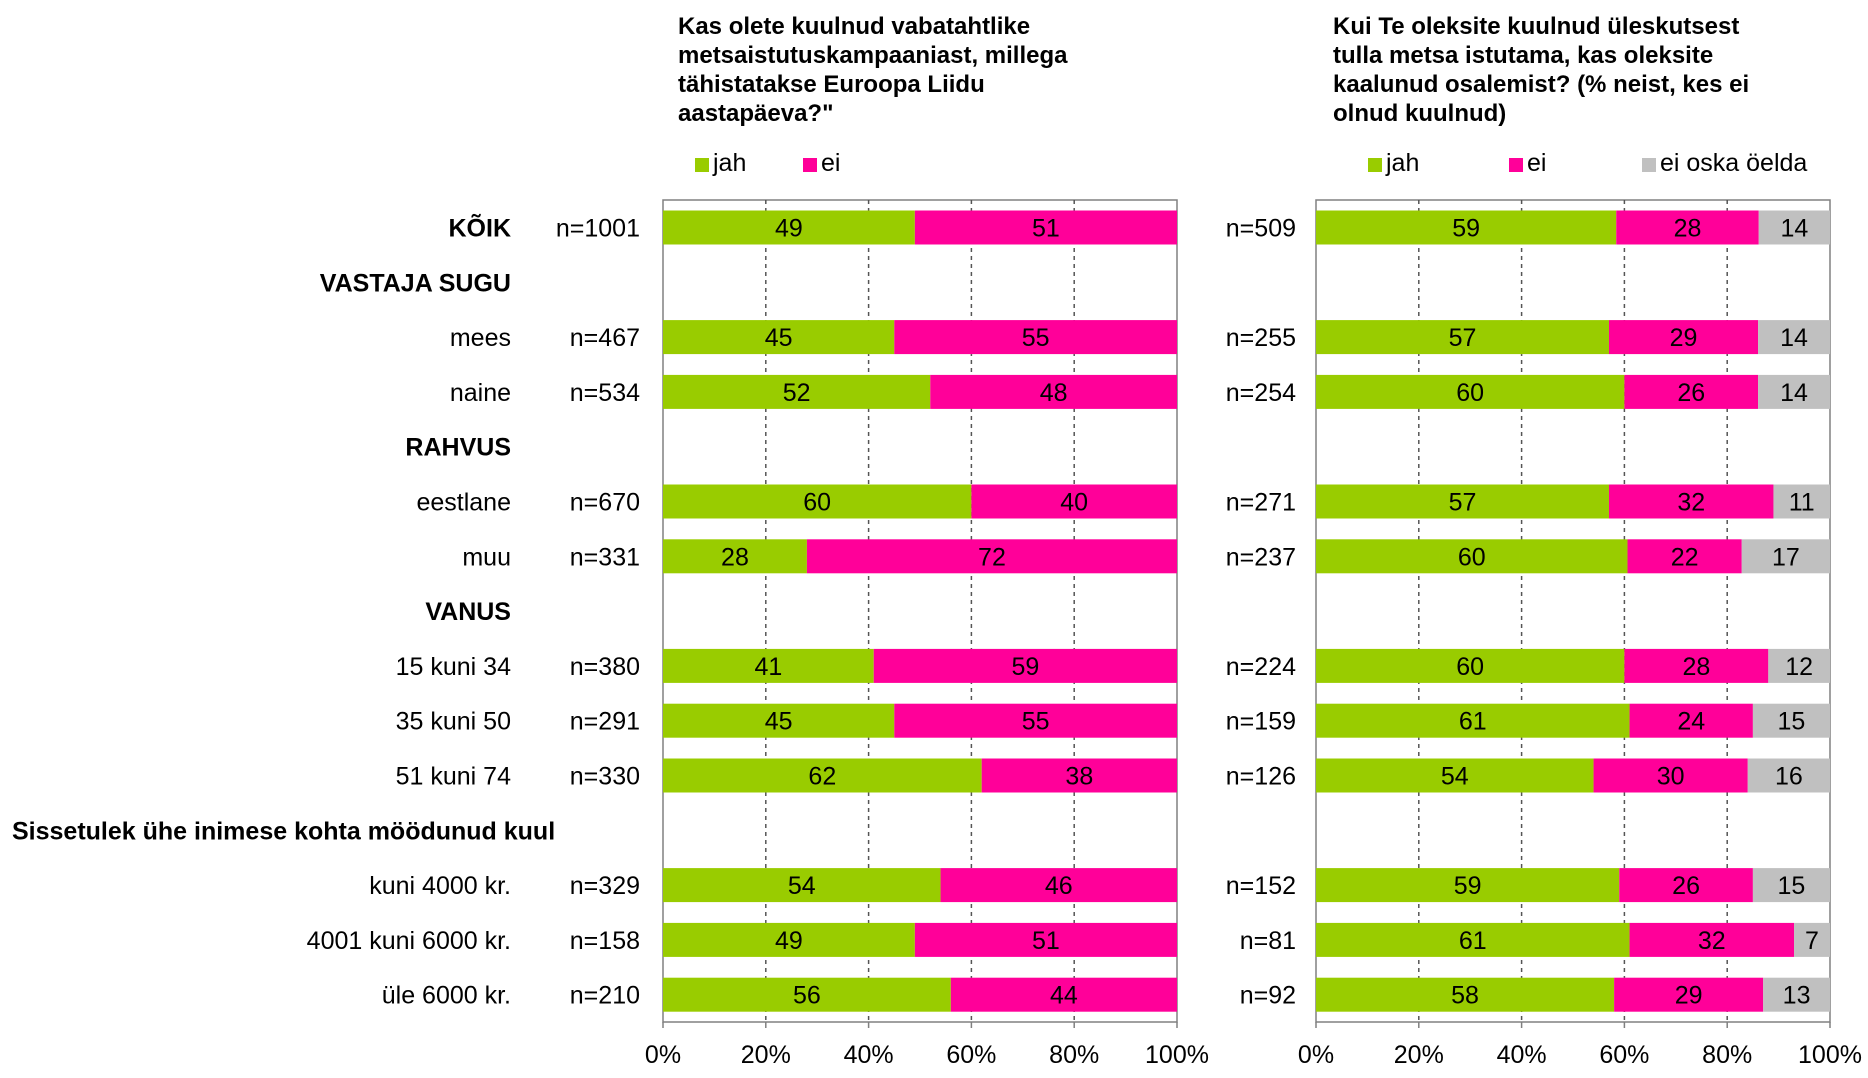 The height and width of the screenshot is (1078, 1868). I want to click on data-label: 72, so click(992, 557).